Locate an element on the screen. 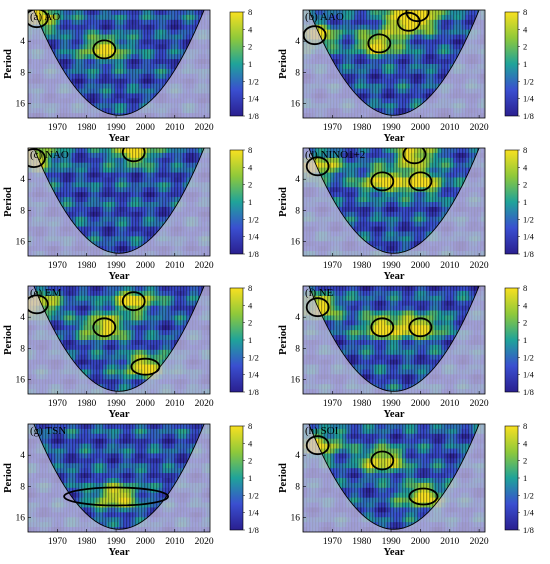 This screenshot has width=550, height=564. panel-title: (c) NAO is located at coordinates (49, 155).